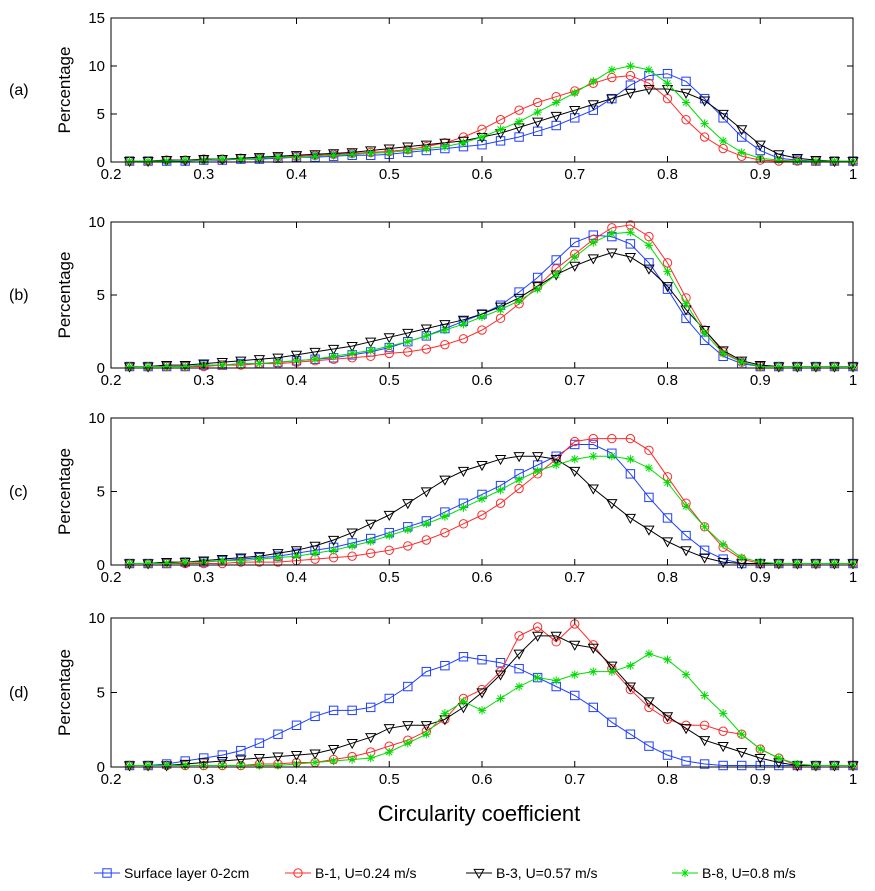 This screenshot has height=891, width=875. Describe the element at coordinates (574, 380) in the screenshot. I see `x-tick-label: 0.7` at that location.